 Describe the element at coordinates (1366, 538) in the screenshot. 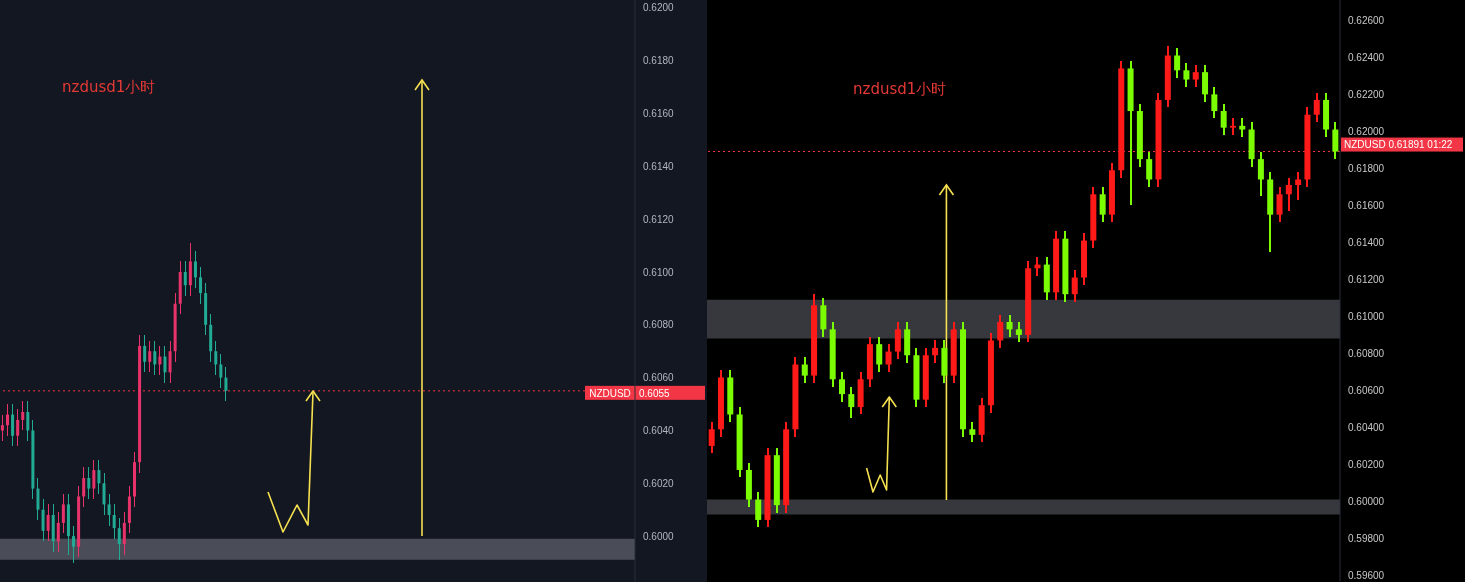

I see `y-tick-label: 0.59800` at that location.